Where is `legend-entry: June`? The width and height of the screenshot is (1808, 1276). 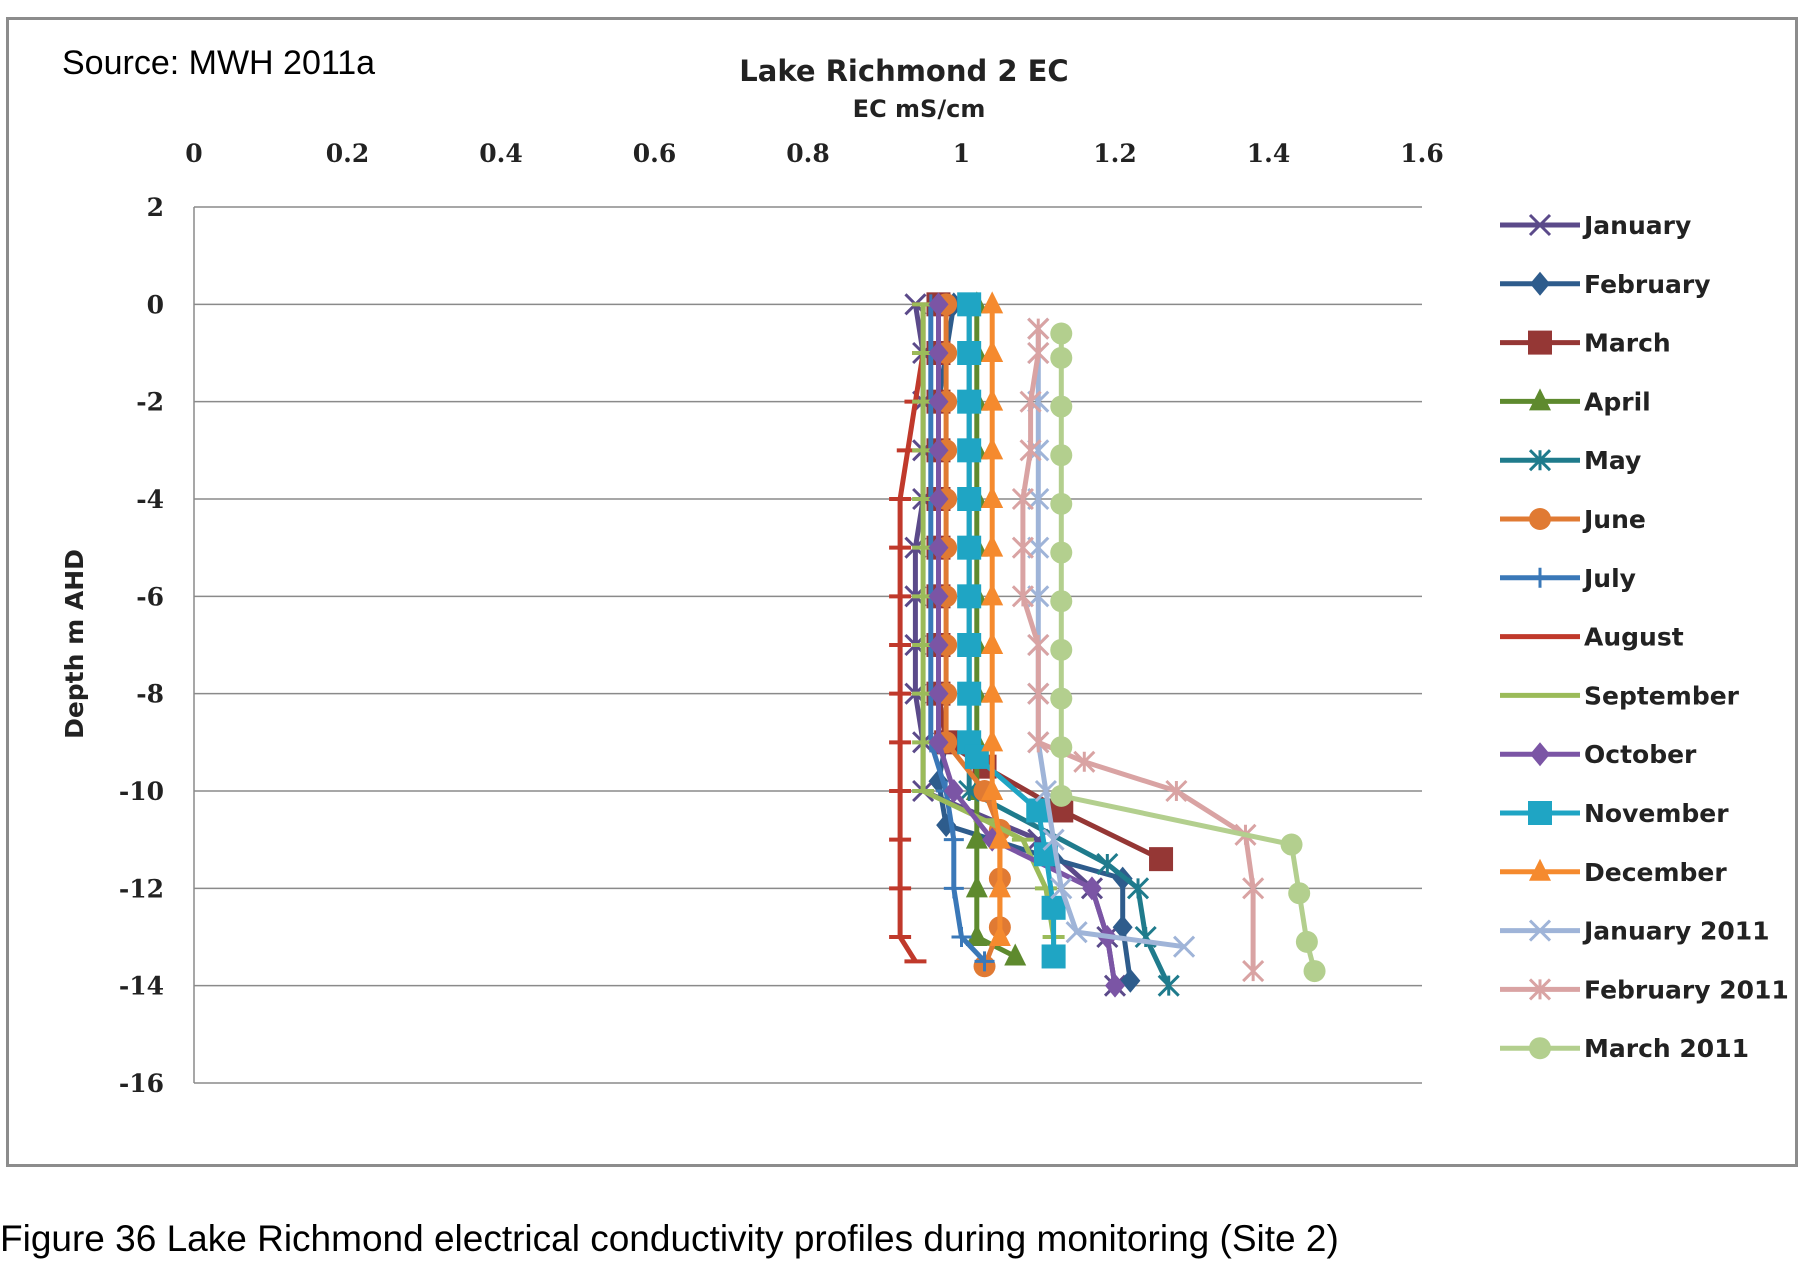
legend-entry: June is located at coordinates (1573, 519).